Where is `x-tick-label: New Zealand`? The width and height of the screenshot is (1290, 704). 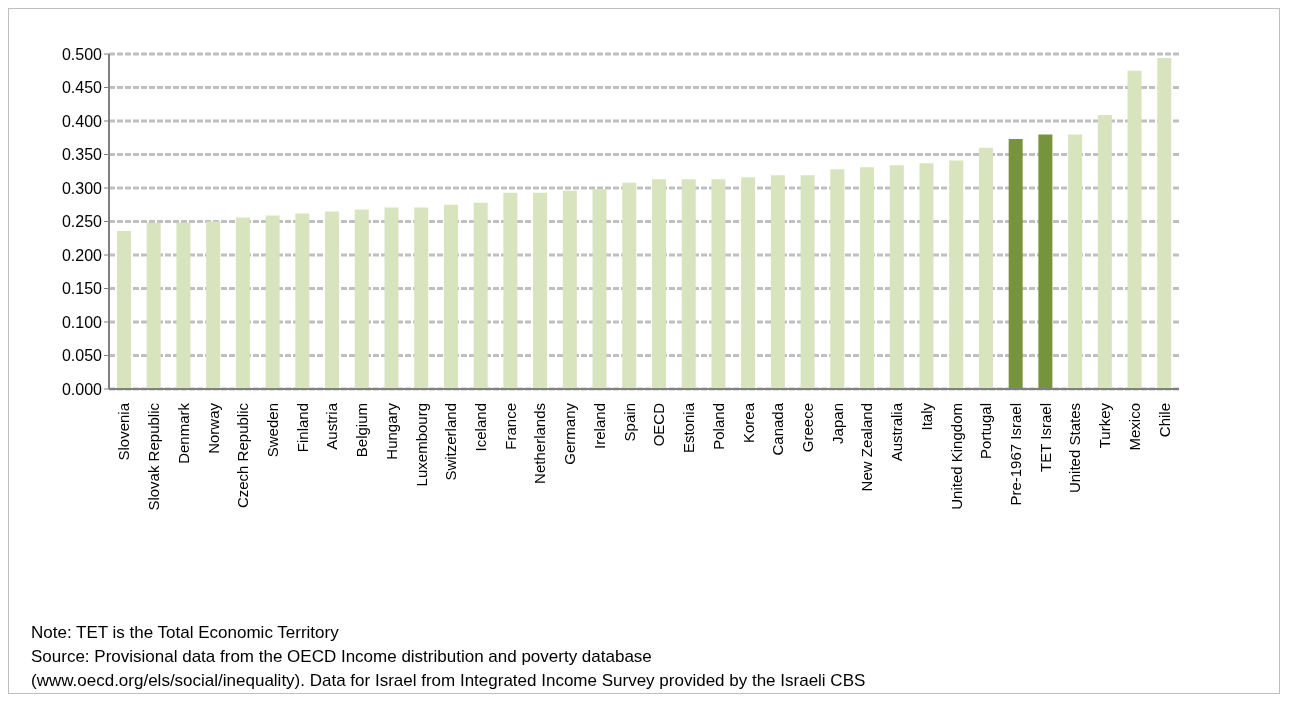
x-tick-label: New Zealand is located at coordinates (867, 447).